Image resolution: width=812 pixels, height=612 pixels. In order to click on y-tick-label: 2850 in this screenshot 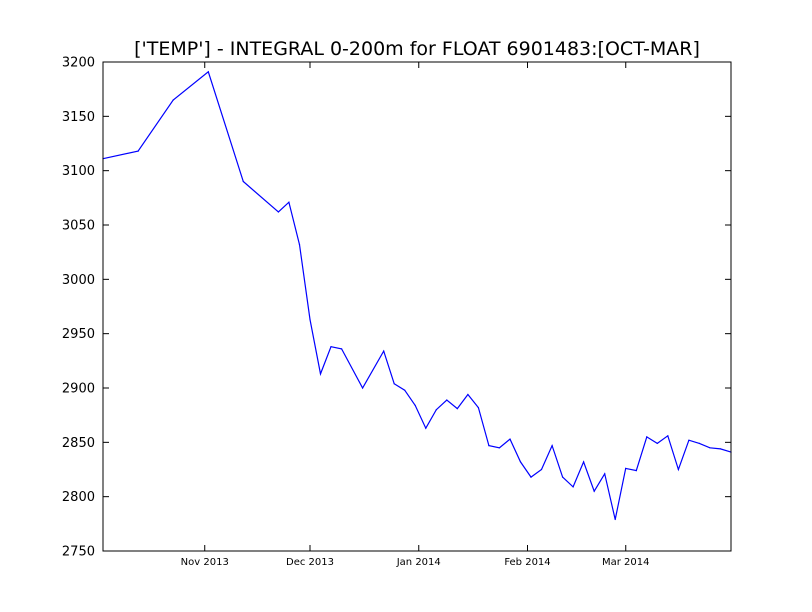, I will do `click(78, 443)`.